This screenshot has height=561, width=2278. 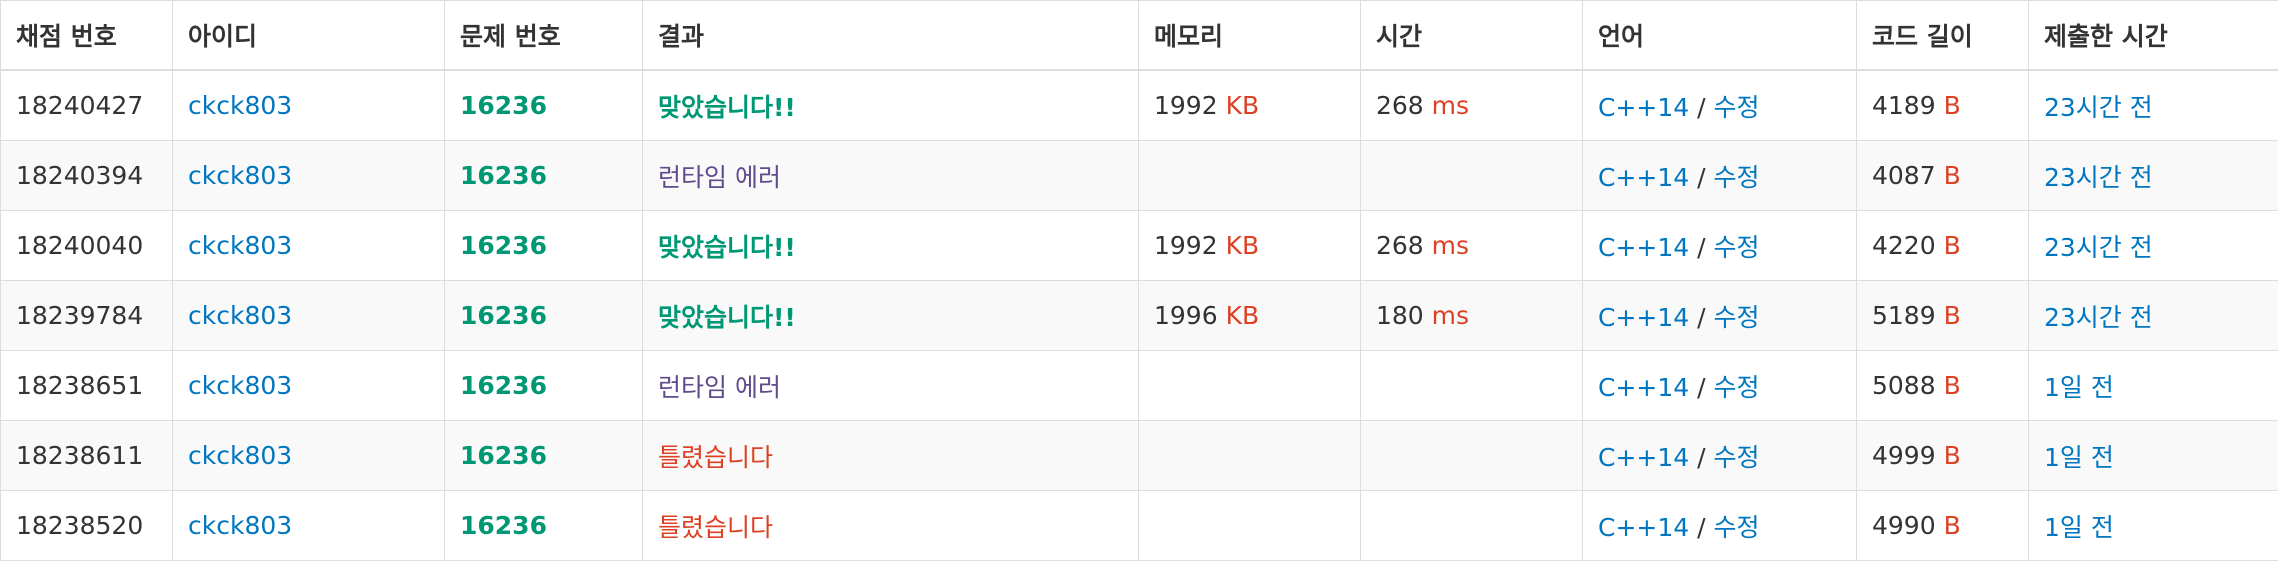 I want to click on time-cell: 268 ms, so click(x=1471, y=245).